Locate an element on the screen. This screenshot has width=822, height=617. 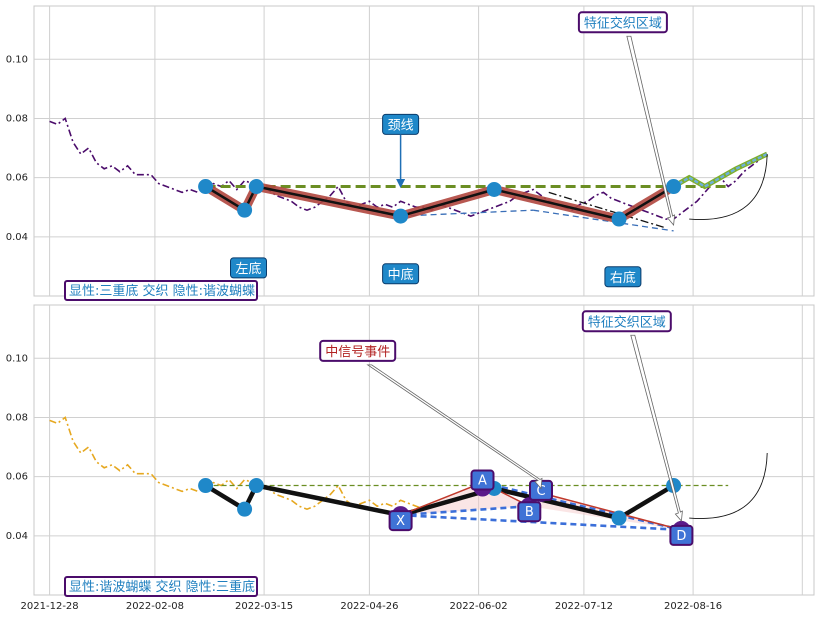
harmonic-point-d: D is located at coordinates (681, 533).